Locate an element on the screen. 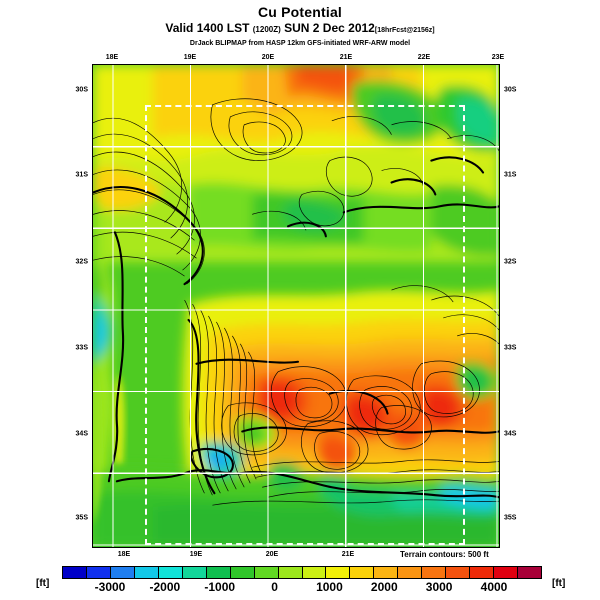 This screenshot has width=600, height=600. lat-label-left-35s: 35S is located at coordinates (81, 518).